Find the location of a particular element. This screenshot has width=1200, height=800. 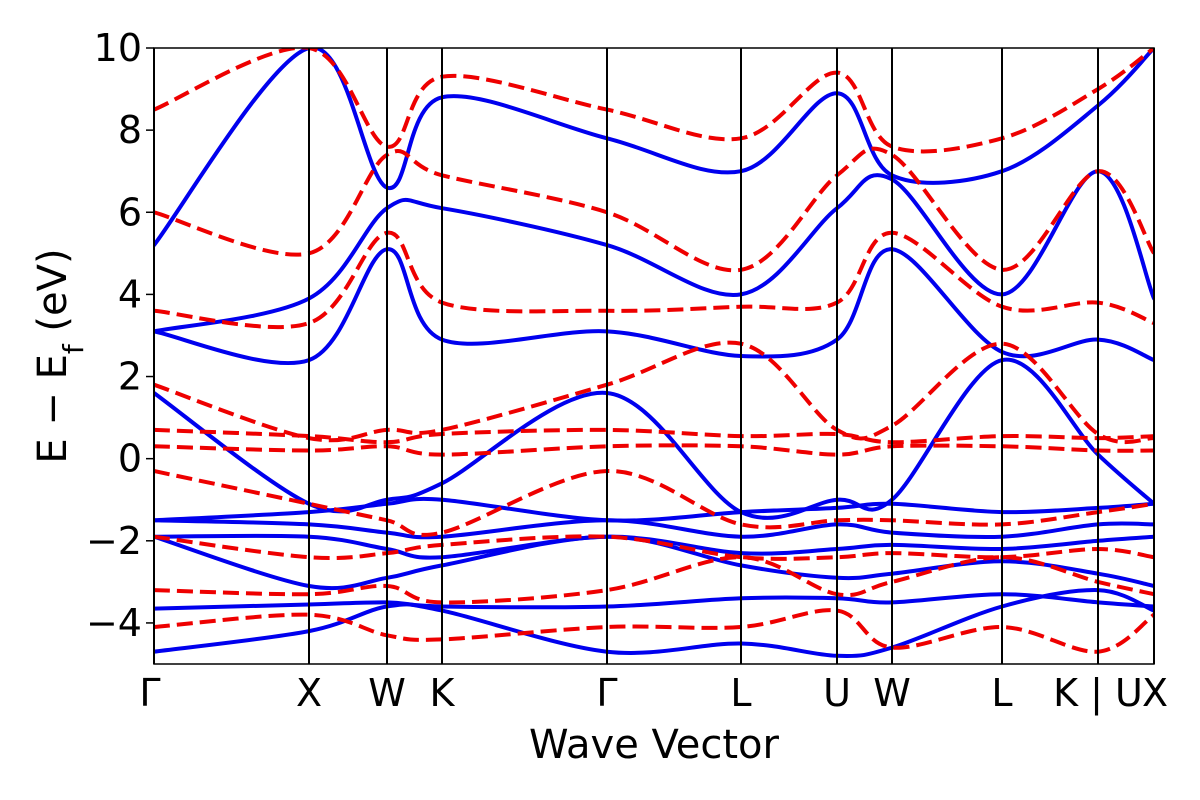

x-tick-label-4: Γ is located at coordinates (606, 693).